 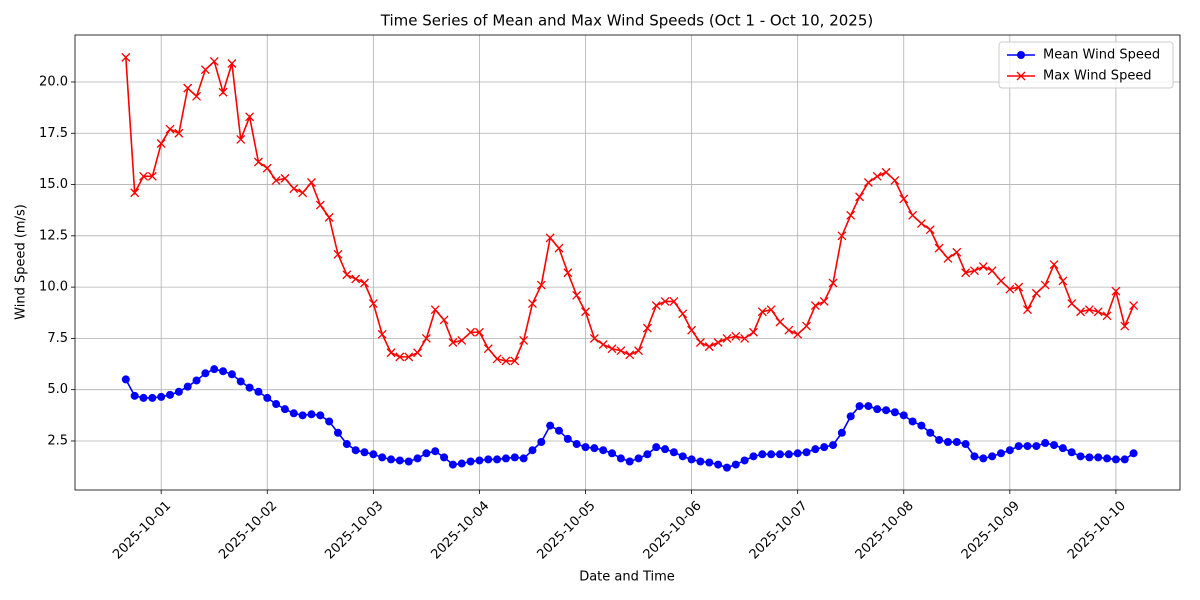 What do you see at coordinates (354, 530) in the screenshot?
I see `x-tick-label: 2025-10-03` at bounding box center [354, 530].